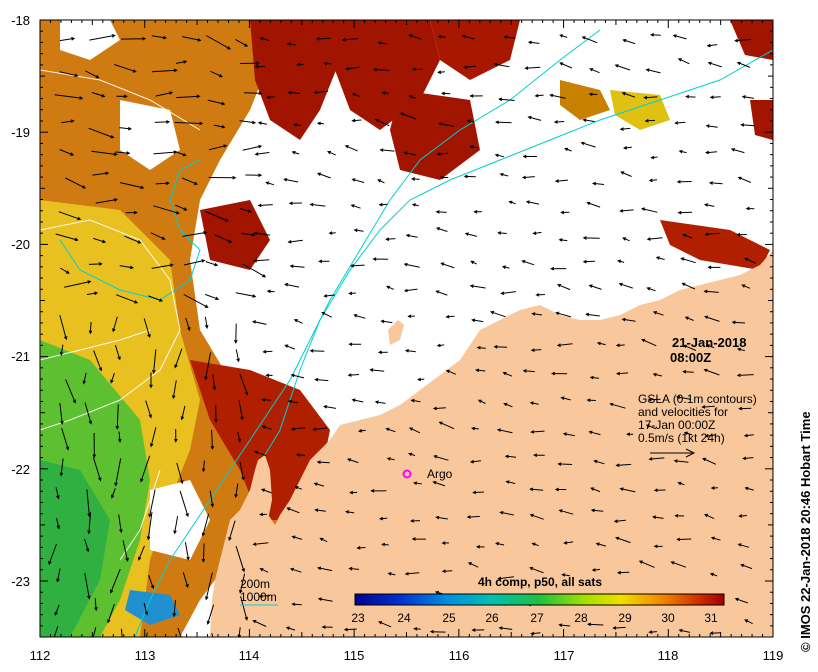 Image resolution: width=818 pixels, height=672 pixels. What do you see at coordinates (145, 655) in the screenshot?
I see `lon-label: 113` at bounding box center [145, 655].